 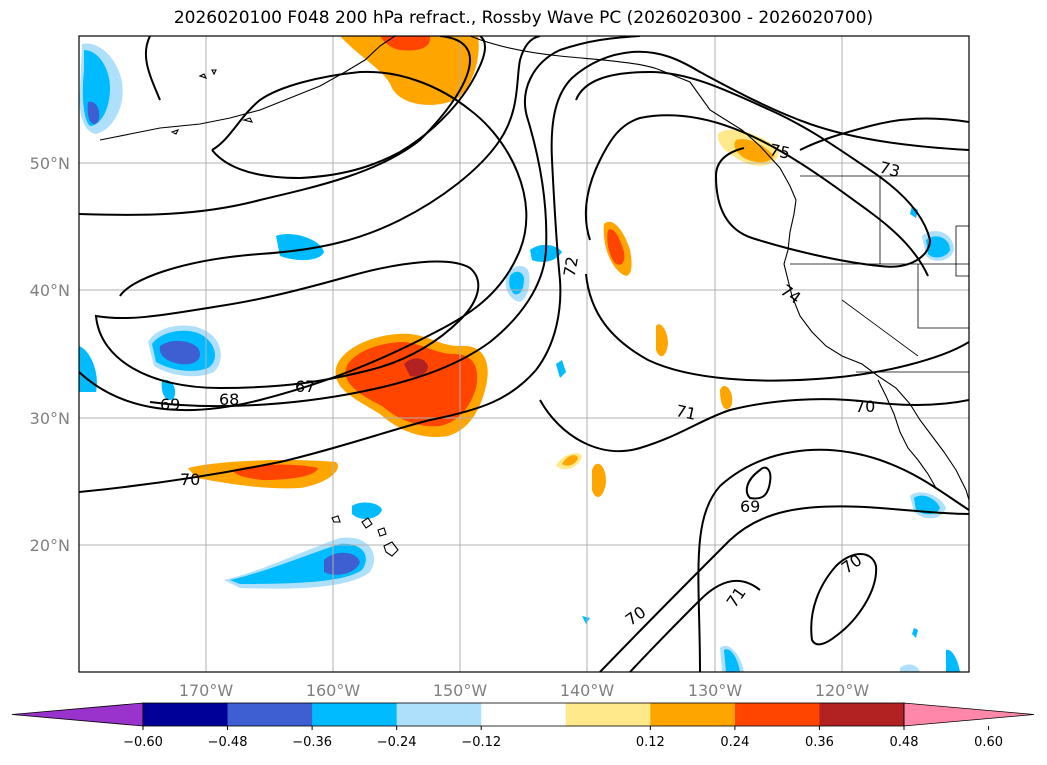 What do you see at coordinates (571, 266) in the screenshot?
I see `contour-label: 72` at bounding box center [571, 266].